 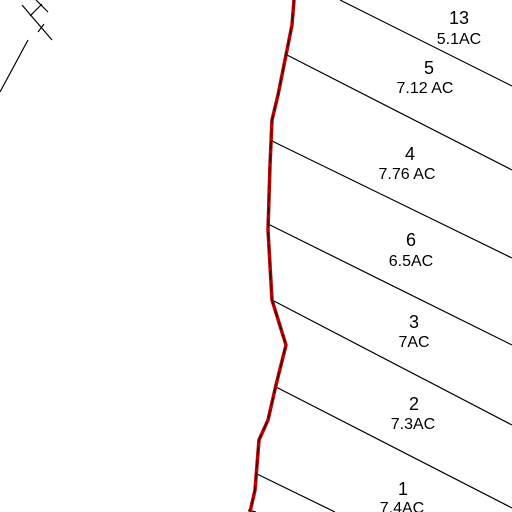 What do you see at coordinates (413, 342) in the screenshot?
I see `lot-area: 7AC` at bounding box center [413, 342].